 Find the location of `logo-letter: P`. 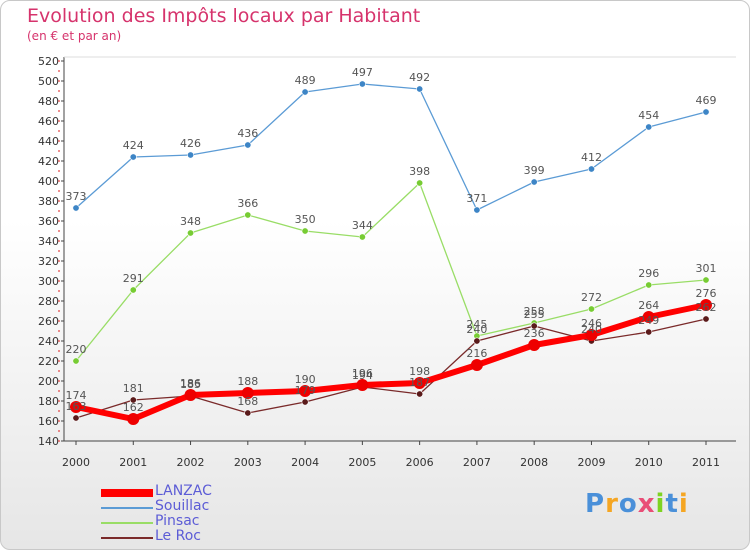

logo-letter: P is located at coordinates (595, 504).